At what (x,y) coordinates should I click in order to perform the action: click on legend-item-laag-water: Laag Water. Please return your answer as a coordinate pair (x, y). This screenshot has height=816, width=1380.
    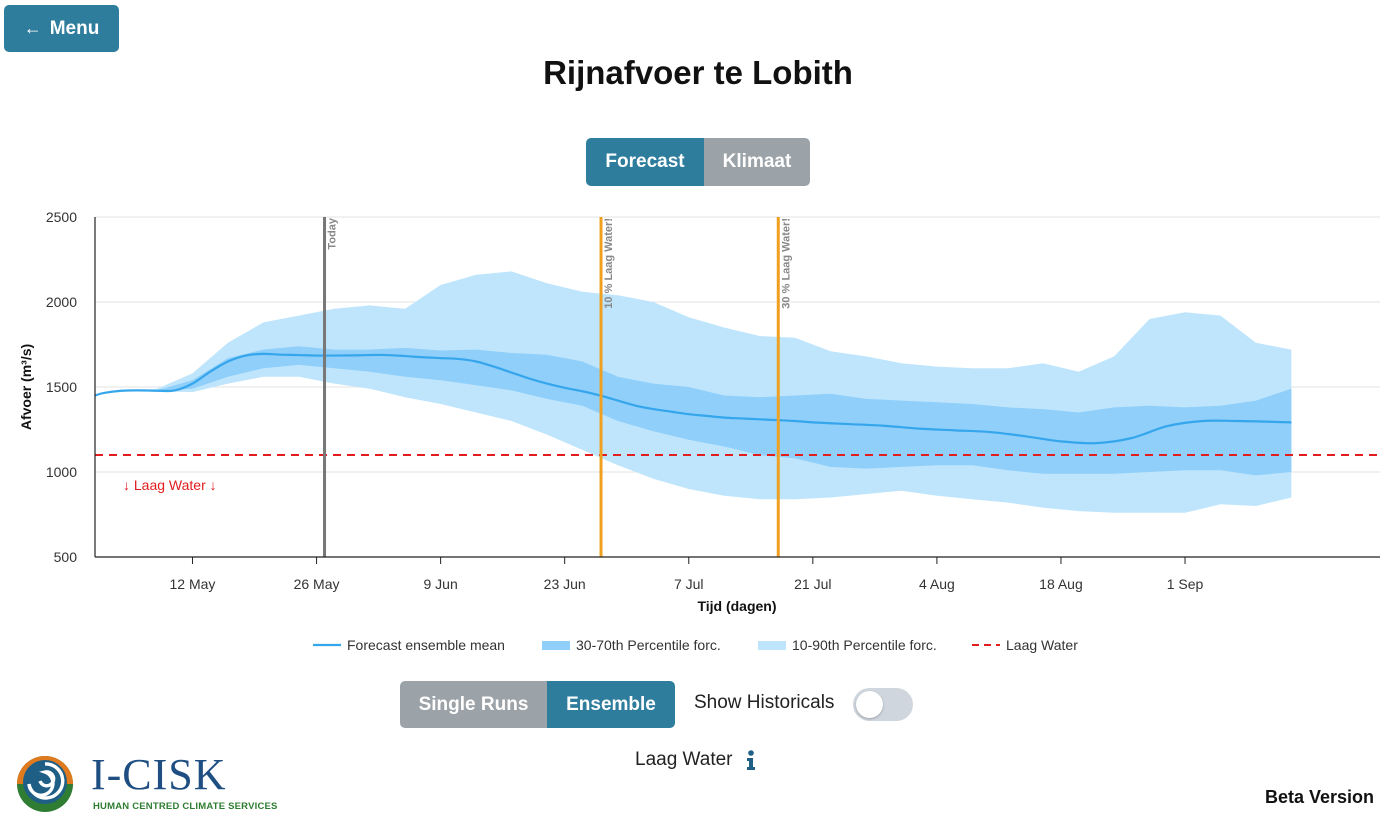
    Looking at the image, I should click on (1025, 645).